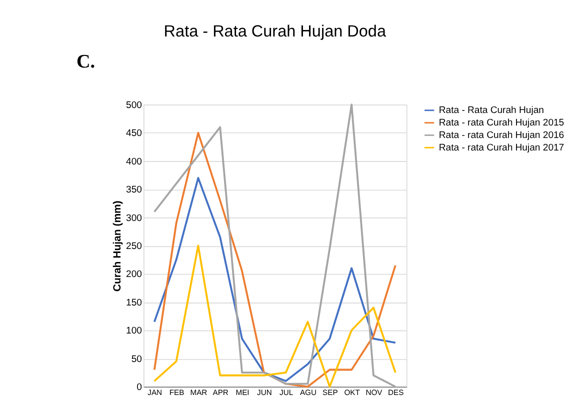 This screenshot has height=410, width=567. I want to click on y-tick-label: 300, so click(134, 218).